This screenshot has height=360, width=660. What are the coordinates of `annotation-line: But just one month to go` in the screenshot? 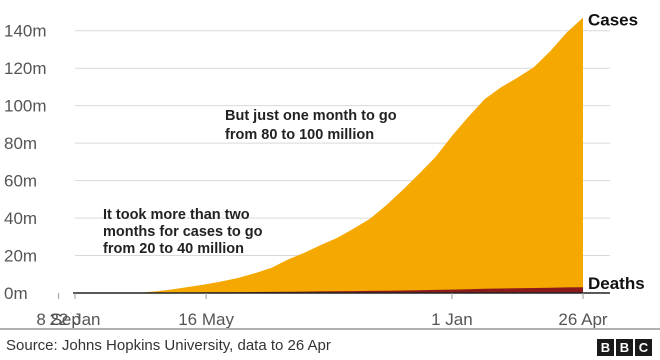 It's located at (311, 116).